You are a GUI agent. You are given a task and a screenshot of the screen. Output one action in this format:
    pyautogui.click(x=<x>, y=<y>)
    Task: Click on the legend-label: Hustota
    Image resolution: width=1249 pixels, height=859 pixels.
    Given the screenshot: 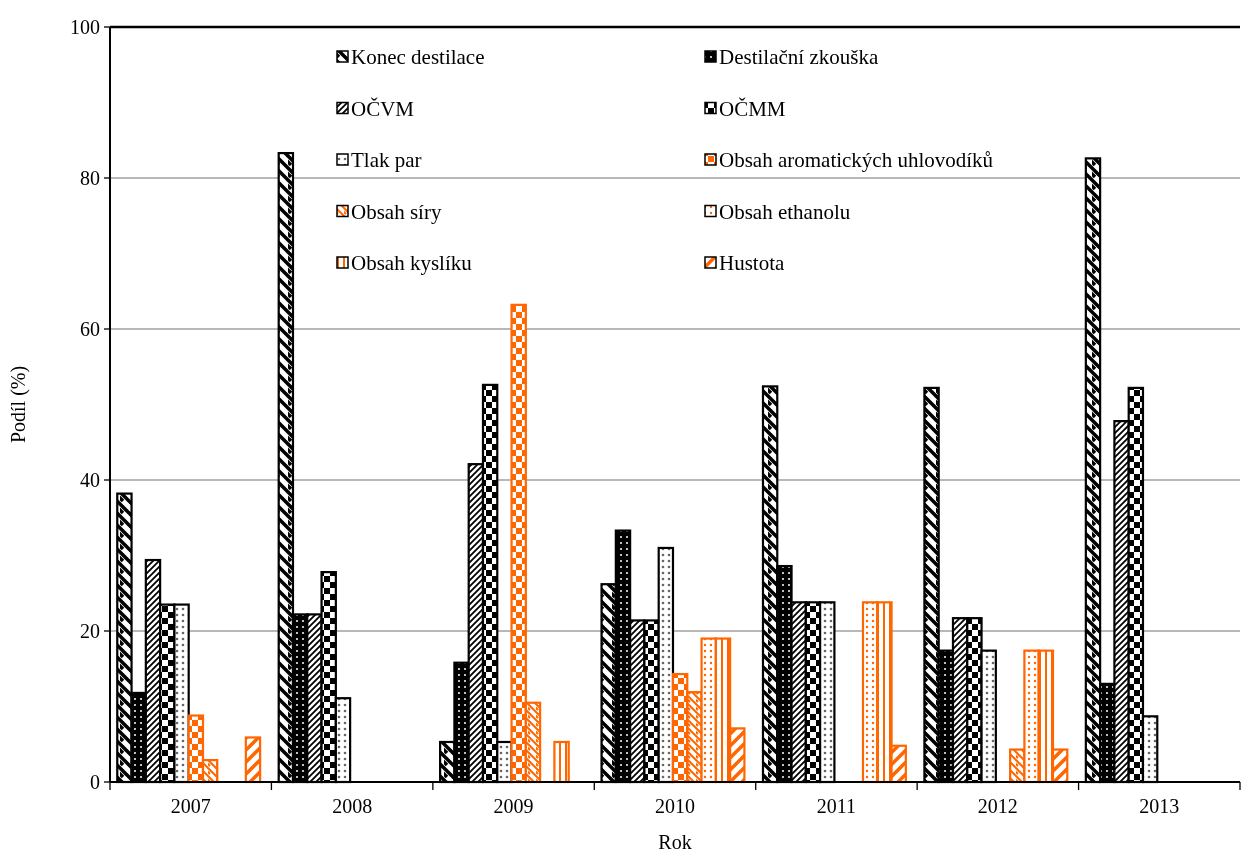 What is the action you would take?
    pyautogui.click(x=752, y=263)
    